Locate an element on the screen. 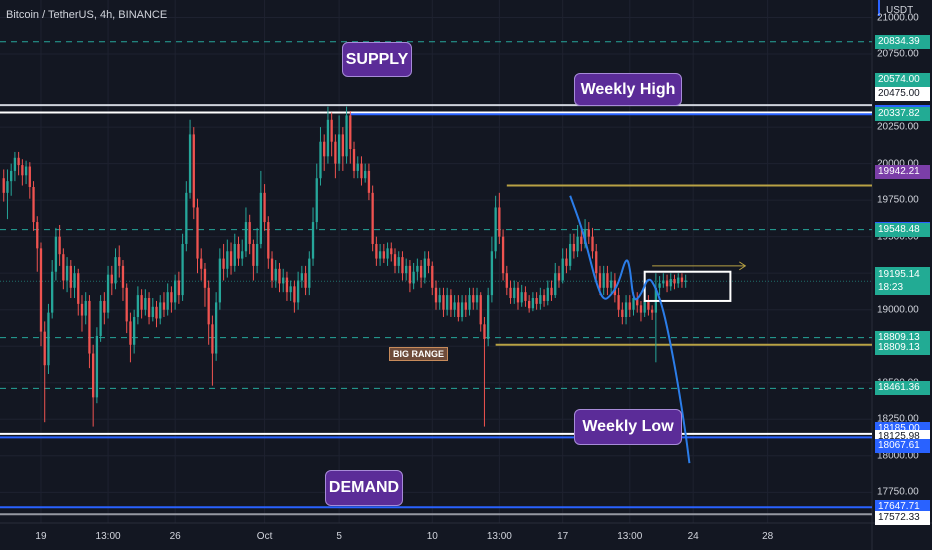 The width and height of the screenshot is (932, 550). x-tick-label: 5 is located at coordinates (339, 536).